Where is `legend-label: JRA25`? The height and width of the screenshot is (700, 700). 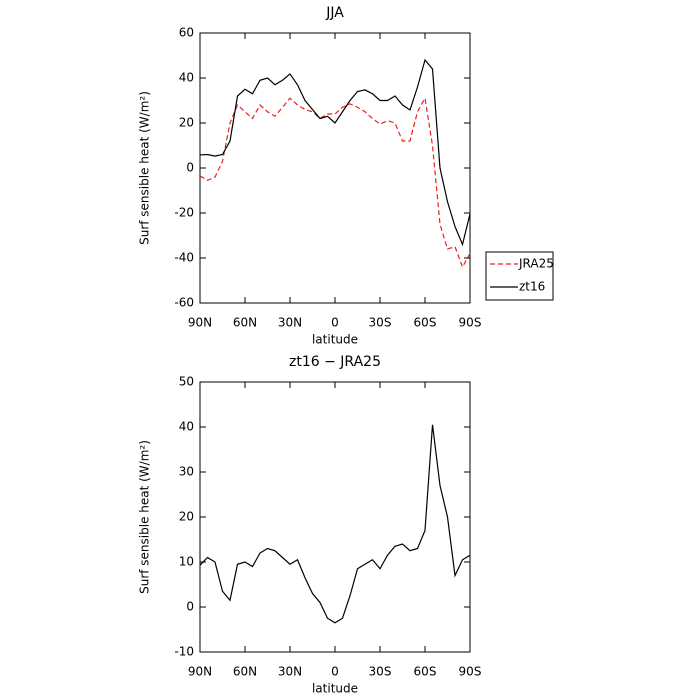
legend-label: JRA25 is located at coordinates (536, 264).